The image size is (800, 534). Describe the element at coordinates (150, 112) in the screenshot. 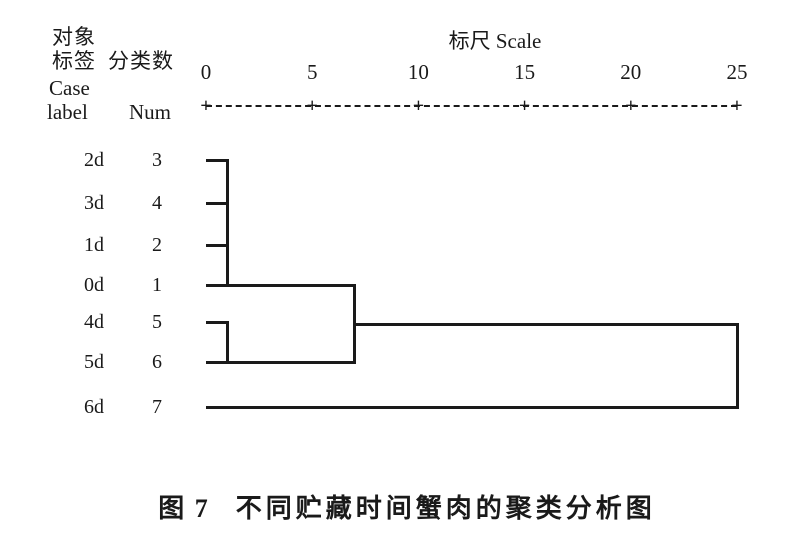

I see `num-header-en: Num` at that location.